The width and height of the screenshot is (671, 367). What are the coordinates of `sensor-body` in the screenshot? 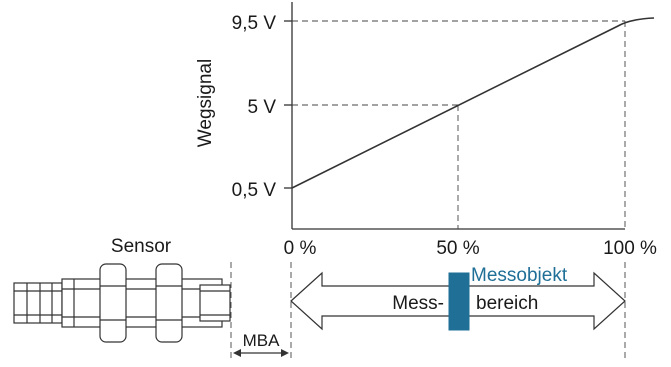 It's located at (142, 303).